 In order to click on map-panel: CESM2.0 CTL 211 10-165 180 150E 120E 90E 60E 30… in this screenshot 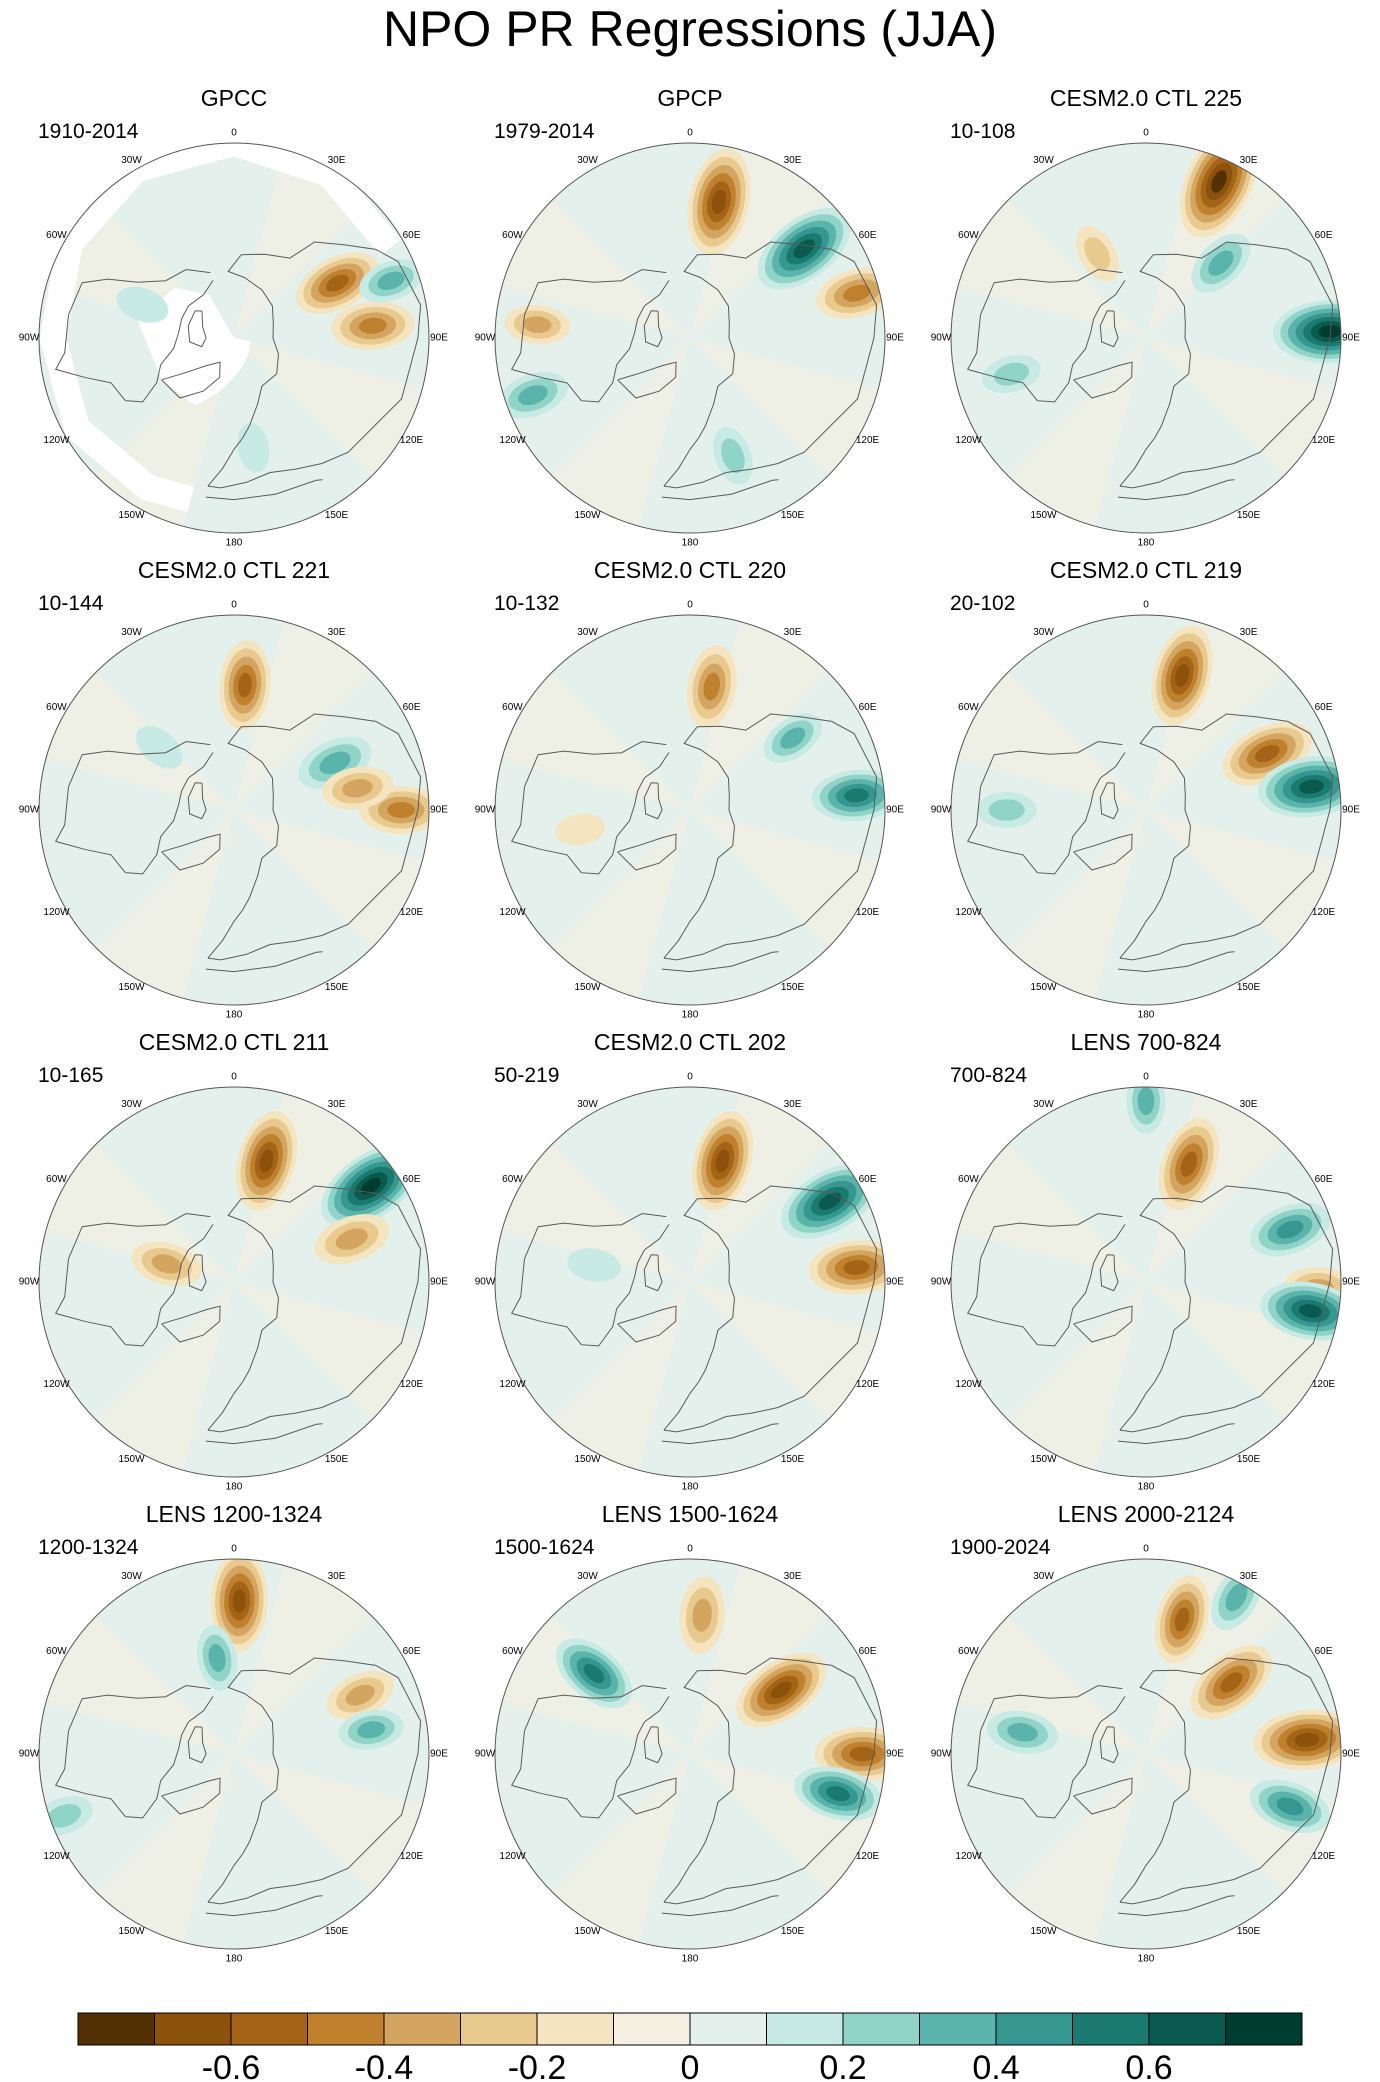, I will do `click(234, 1261)`.